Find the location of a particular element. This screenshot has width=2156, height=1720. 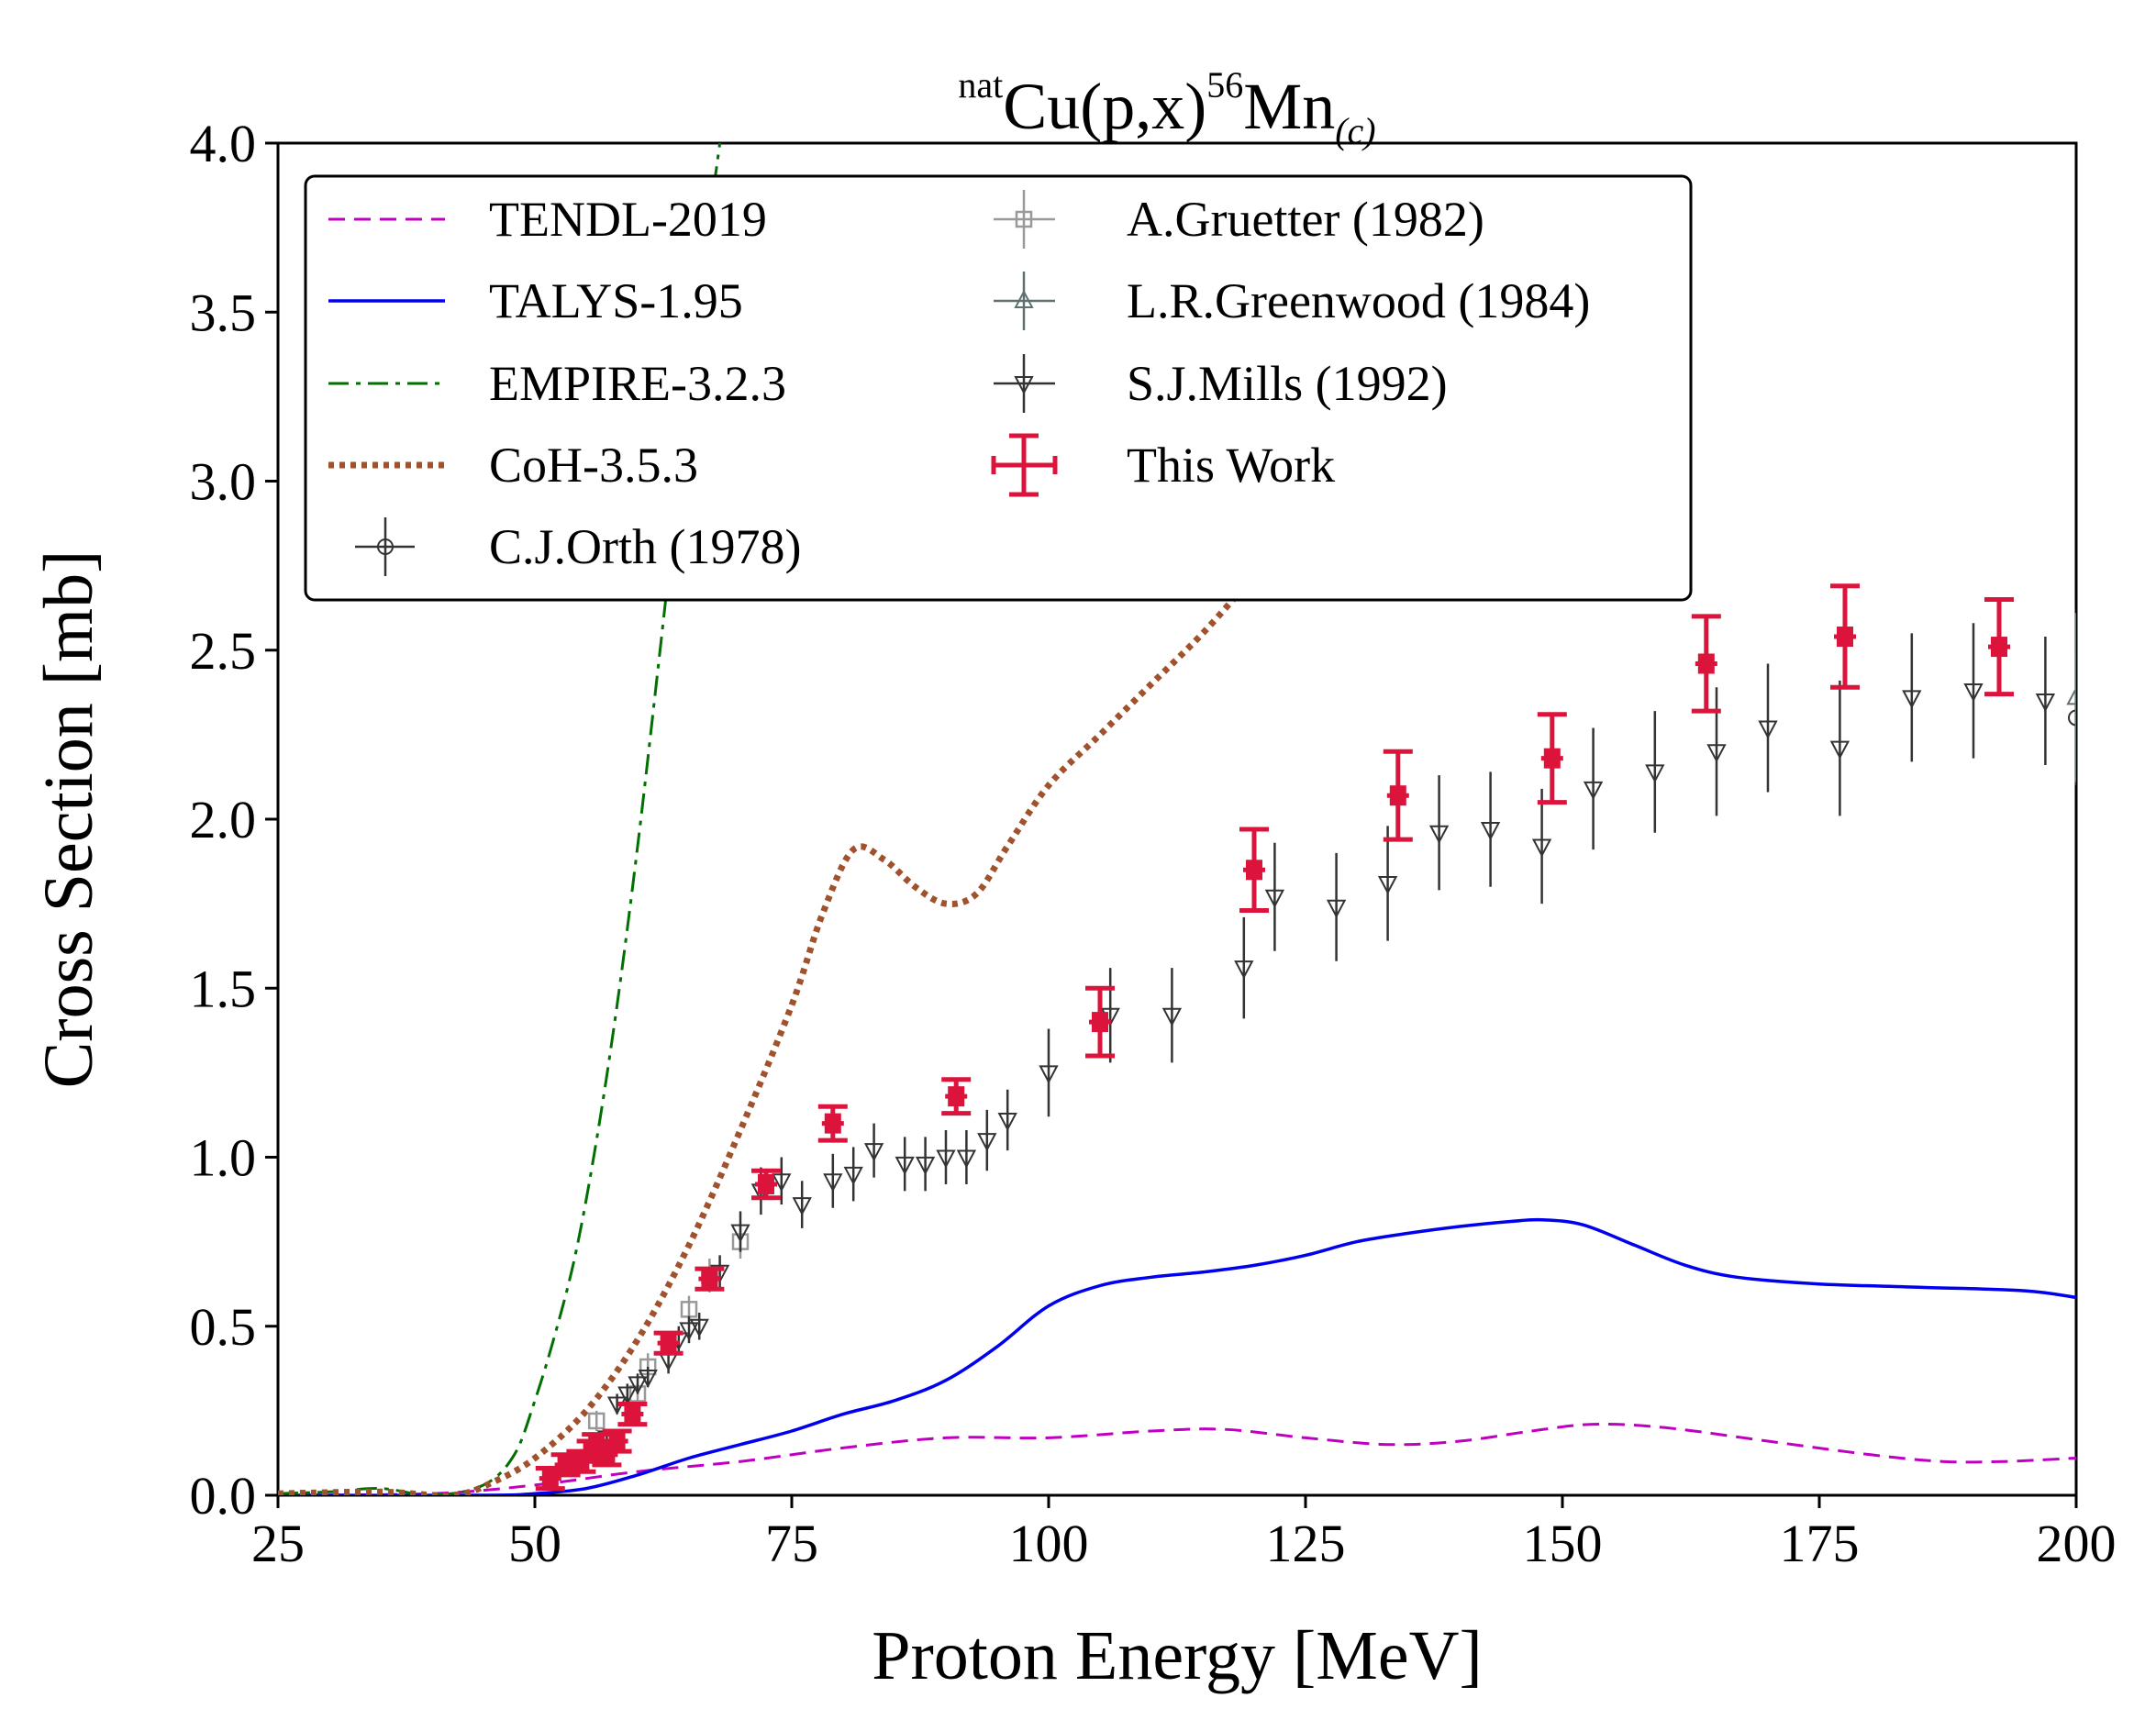

legend-label: TALYS-1.95 is located at coordinates (616, 300).